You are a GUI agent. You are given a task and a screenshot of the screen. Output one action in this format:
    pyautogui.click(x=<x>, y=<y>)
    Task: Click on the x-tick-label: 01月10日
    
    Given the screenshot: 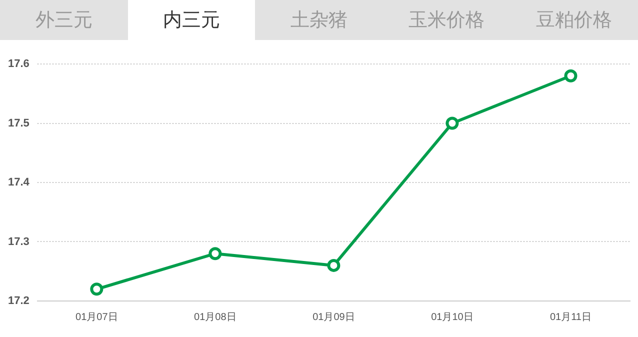 What is the action you would take?
    pyautogui.click(x=452, y=317)
    